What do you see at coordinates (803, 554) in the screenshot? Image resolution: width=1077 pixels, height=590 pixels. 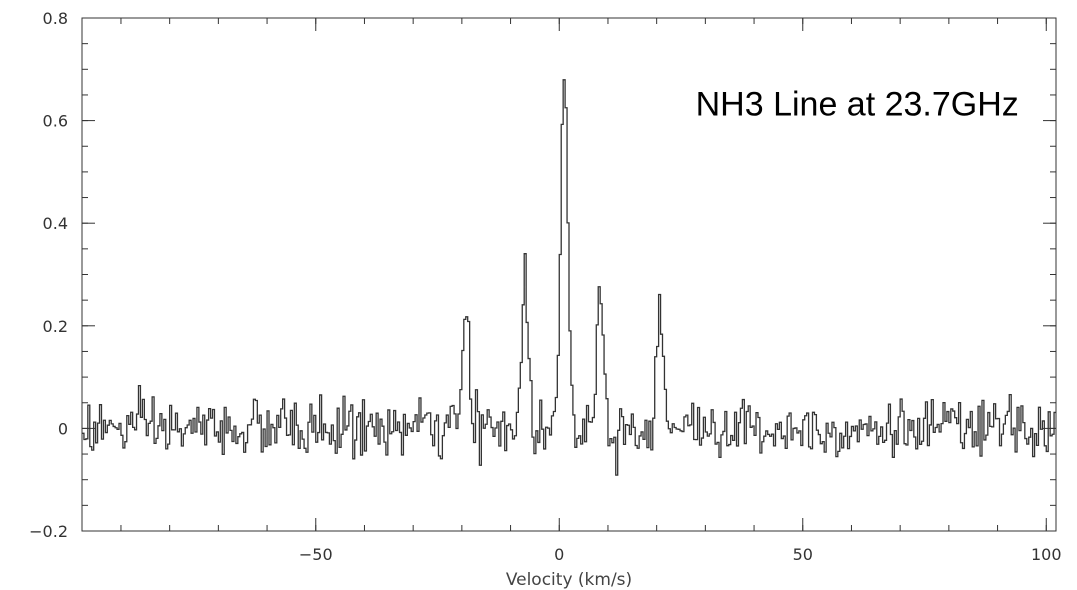 I see `x-tick-label: 50` at bounding box center [803, 554].